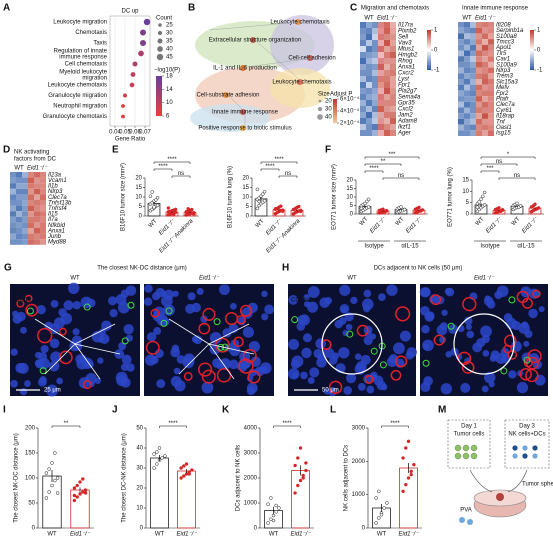 This screenshot has width=553, height=558. Describe the element at coordinates (135, 133) in the screenshot. I see `x-tick-label: 0.06` at that location.